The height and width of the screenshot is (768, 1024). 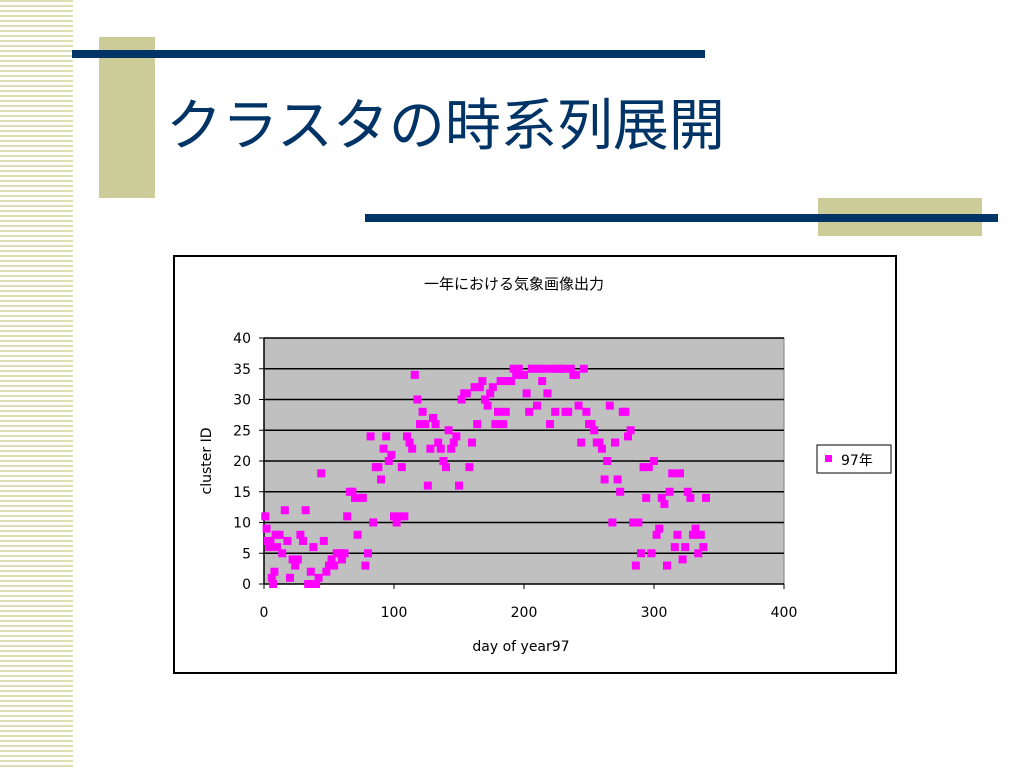 What do you see at coordinates (246, 585) in the screenshot?
I see `y-tick-label: 0` at bounding box center [246, 585].